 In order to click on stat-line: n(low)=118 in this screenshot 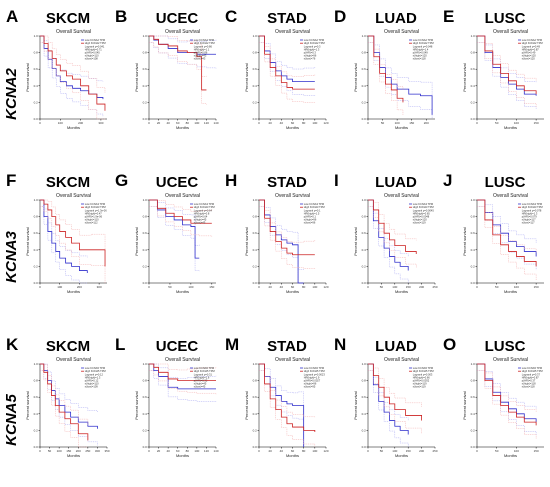, I will do `click(528, 386)`.